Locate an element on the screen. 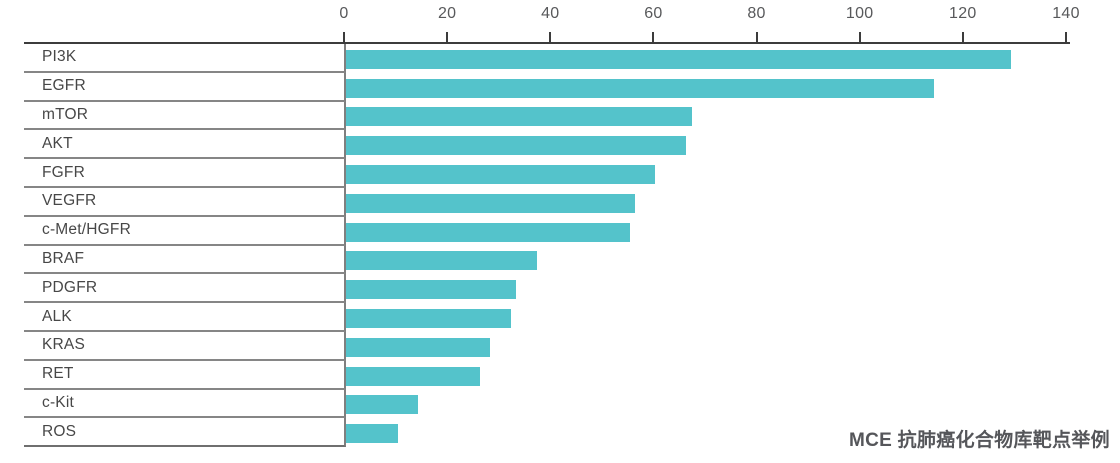  category-label-cell: BRAF is located at coordinates (185, 260).